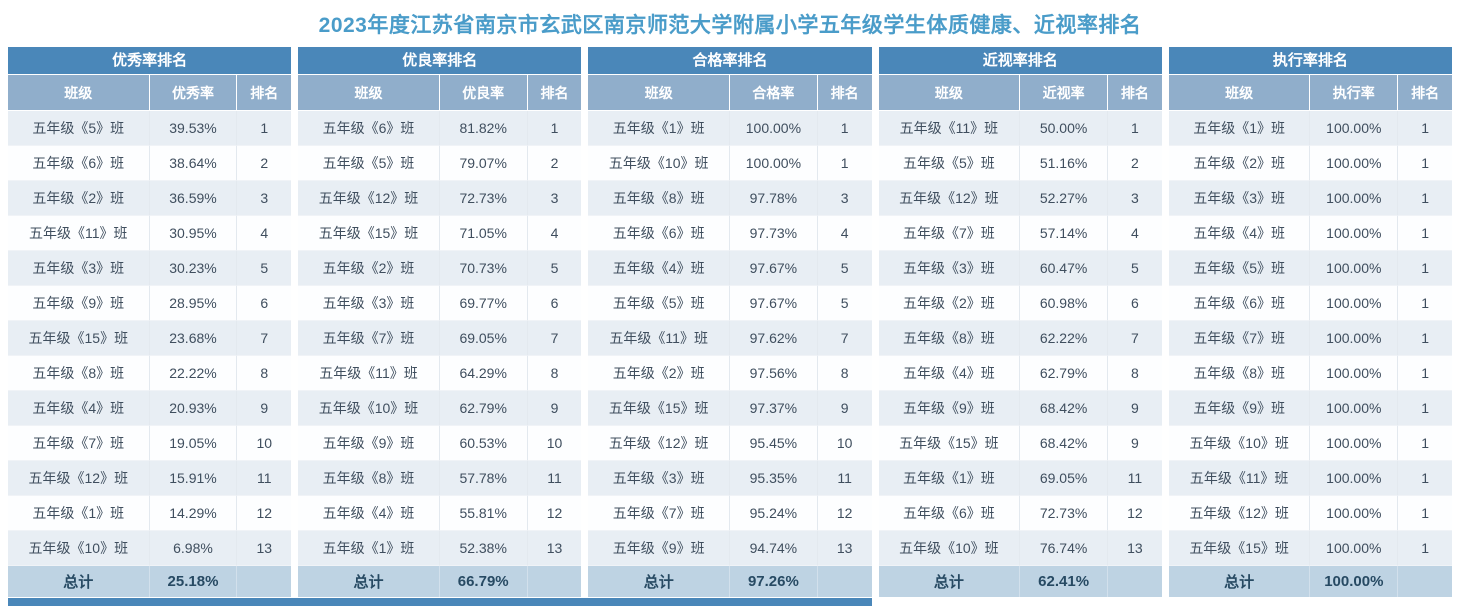 The height and width of the screenshot is (606, 1460). What do you see at coordinates (1064, 198) in the screenshot?
I see `rate-value-cell: 52.27%` at bounding box center [1064, 198].